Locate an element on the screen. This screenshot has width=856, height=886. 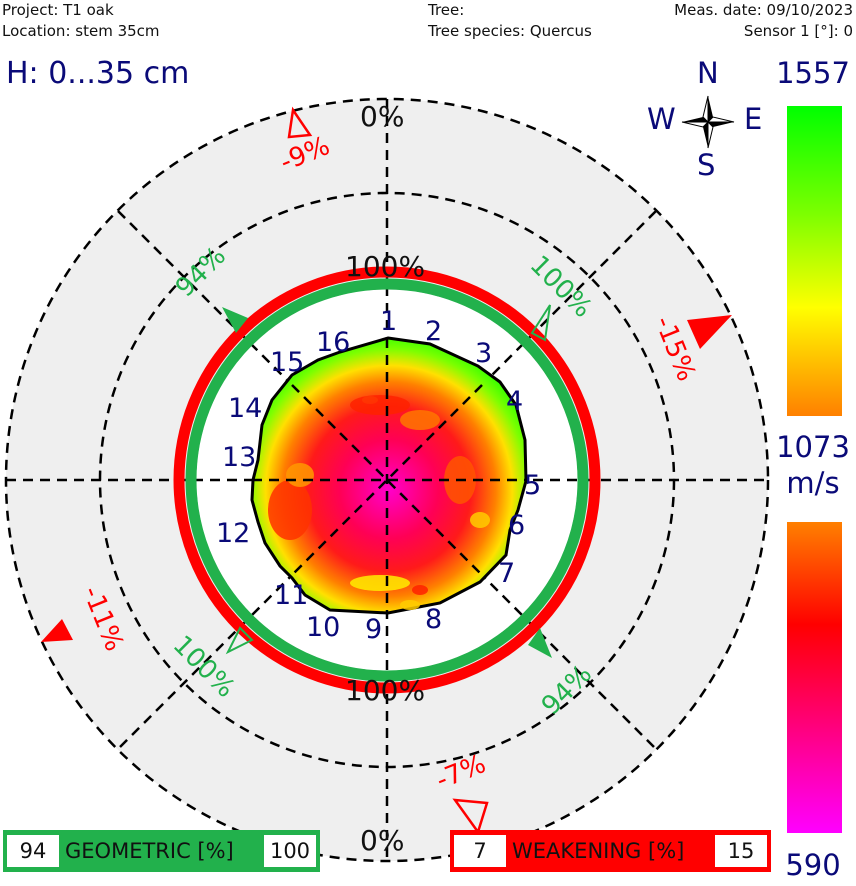
geometric-min: 94 is located at coordinates (33, 851).